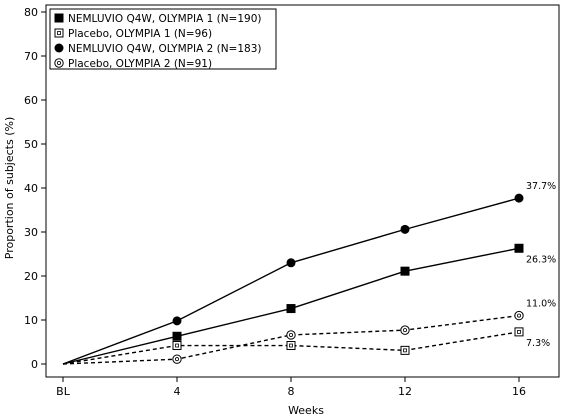 The width and height of the screenshot is (568, 420). Describe the element at coordinates (31, 188) in the screenshot. I see `y-tick-label: 40` at that location.